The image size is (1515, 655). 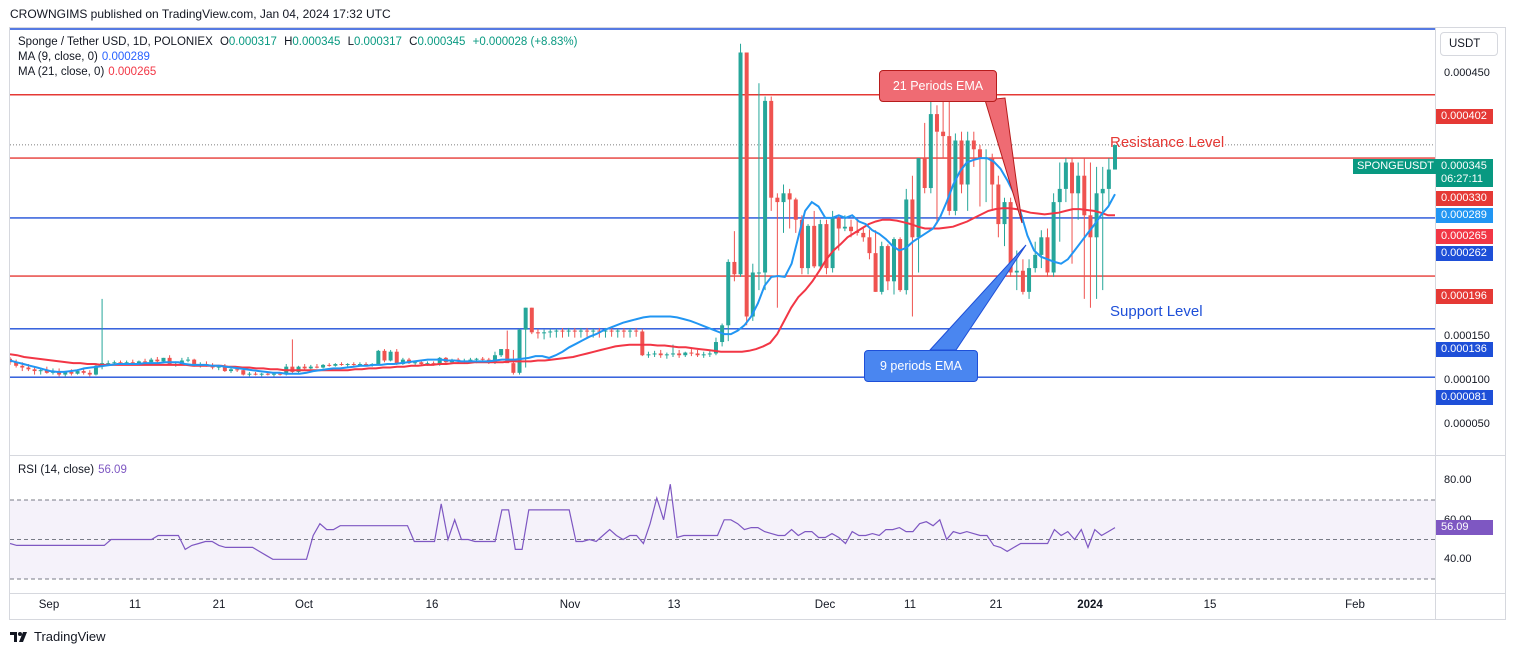 What do you see at coordinates (1464, 166) in the screenshot?
I see `last-price-value: 0.000345` at bounding box center [1464, 166].